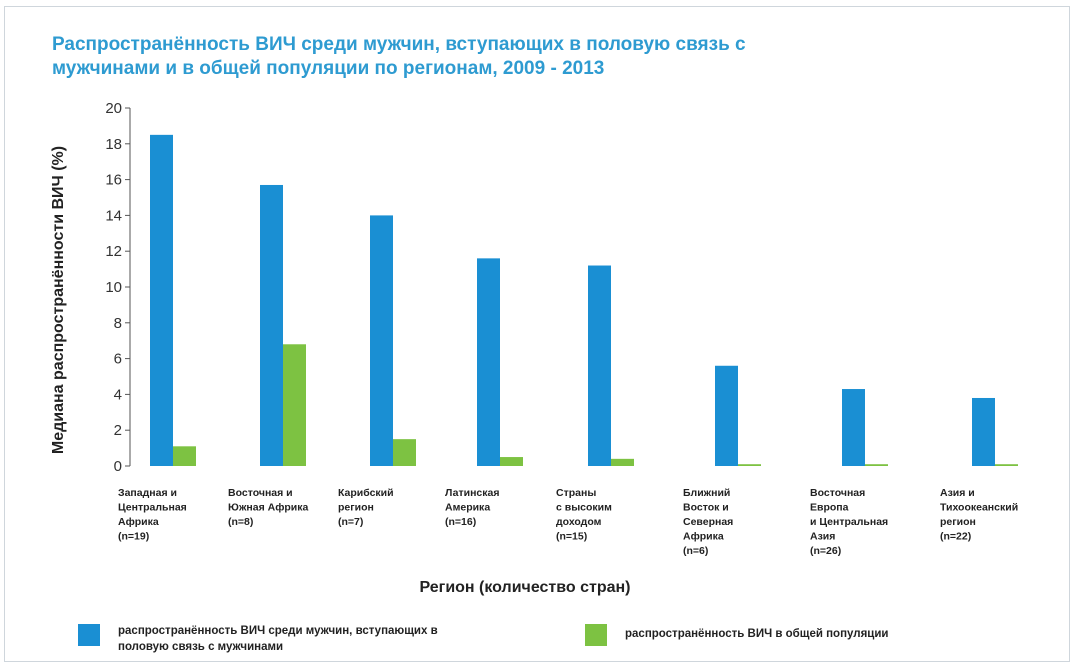 This screenshot has width=1075, height=666. I want to click on x-category-label: Латинская Америка (n=16), so click(472, 507).